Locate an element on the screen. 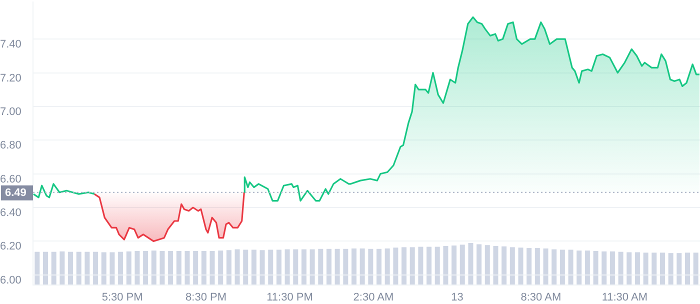 The height and width of the screenshot is (304, 700). y-tick-label: 7.00 is located at coordinates (11, 112).